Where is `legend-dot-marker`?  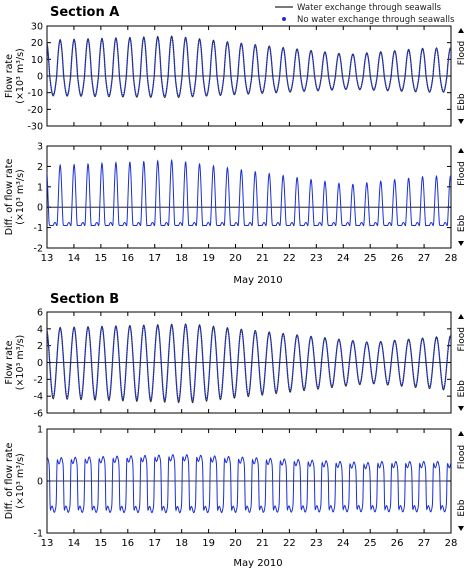 legend-dot-marker is located at coordinates (284, 19).